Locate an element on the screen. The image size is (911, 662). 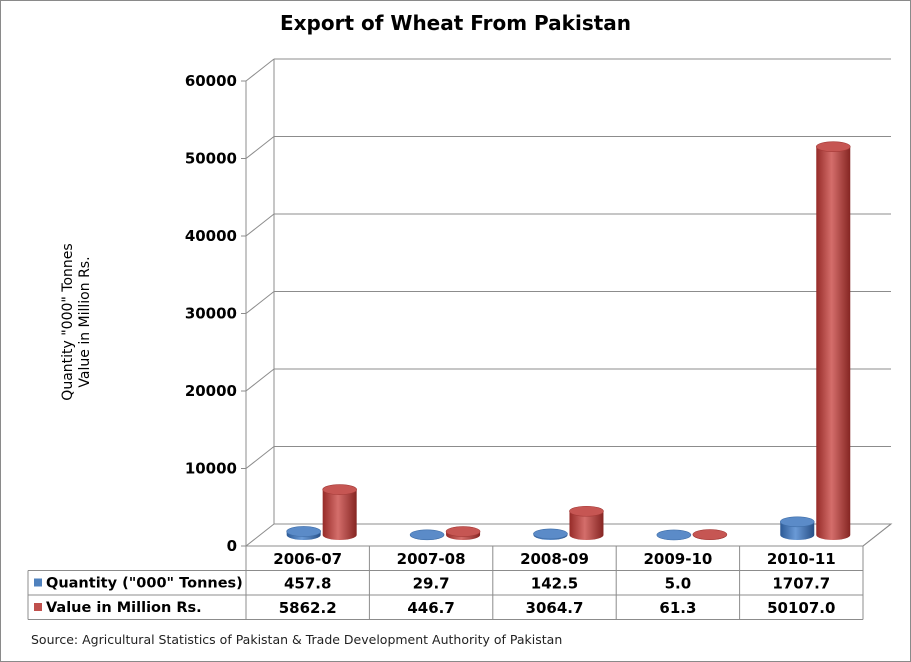
data-label: 29.7 is located at coordinates (431, 584).